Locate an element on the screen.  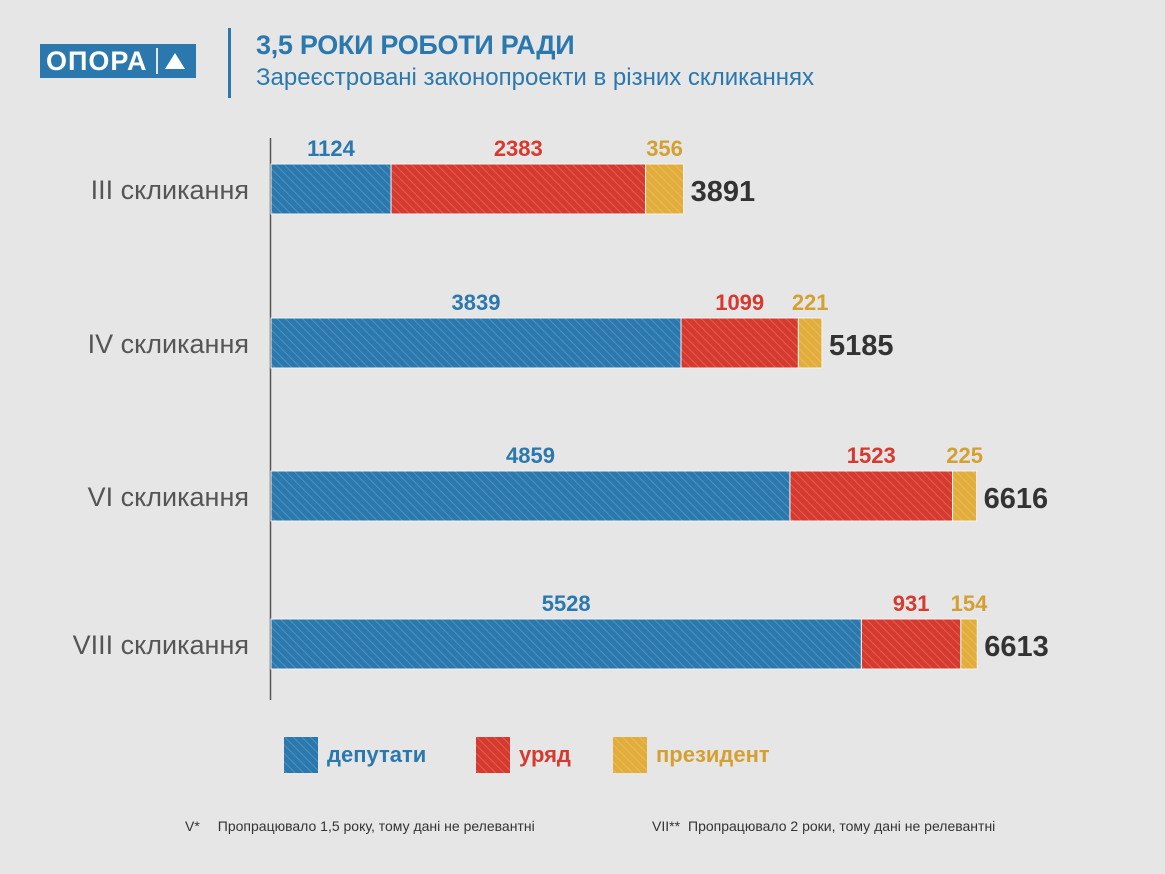
data-label-deputies: 1124 is located at coordinates (331, 148).